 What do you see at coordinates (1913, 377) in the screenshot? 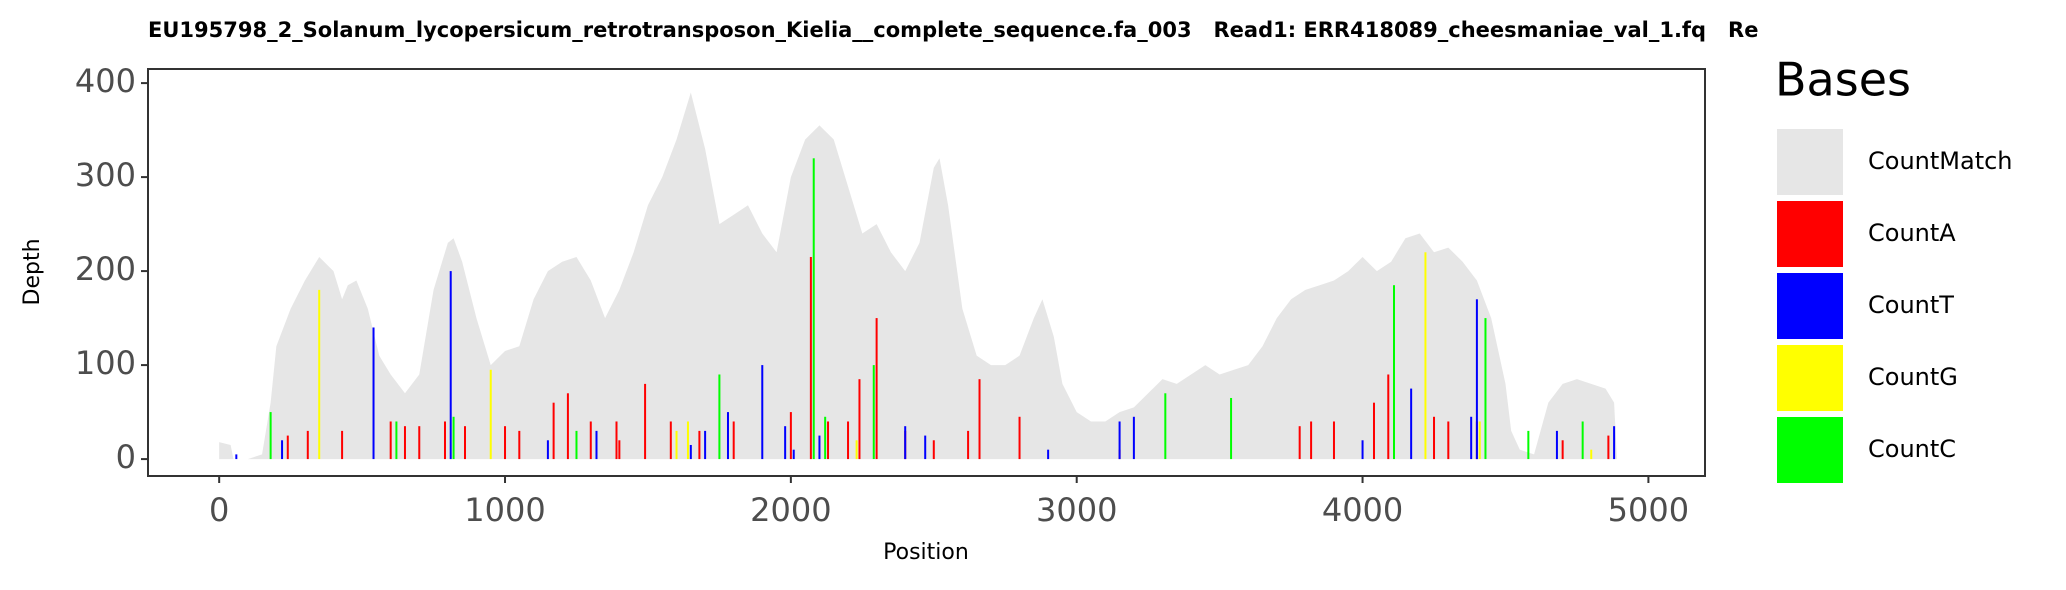
I see `legend-label: CountG` at bounding box center [1913, 377].